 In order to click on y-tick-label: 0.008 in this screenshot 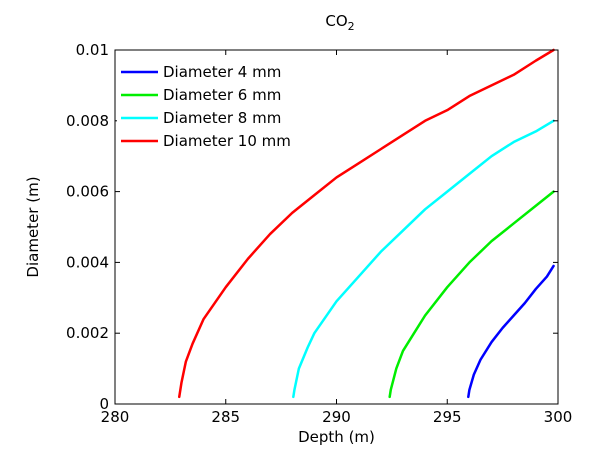, I will do `click(87, 121)`.